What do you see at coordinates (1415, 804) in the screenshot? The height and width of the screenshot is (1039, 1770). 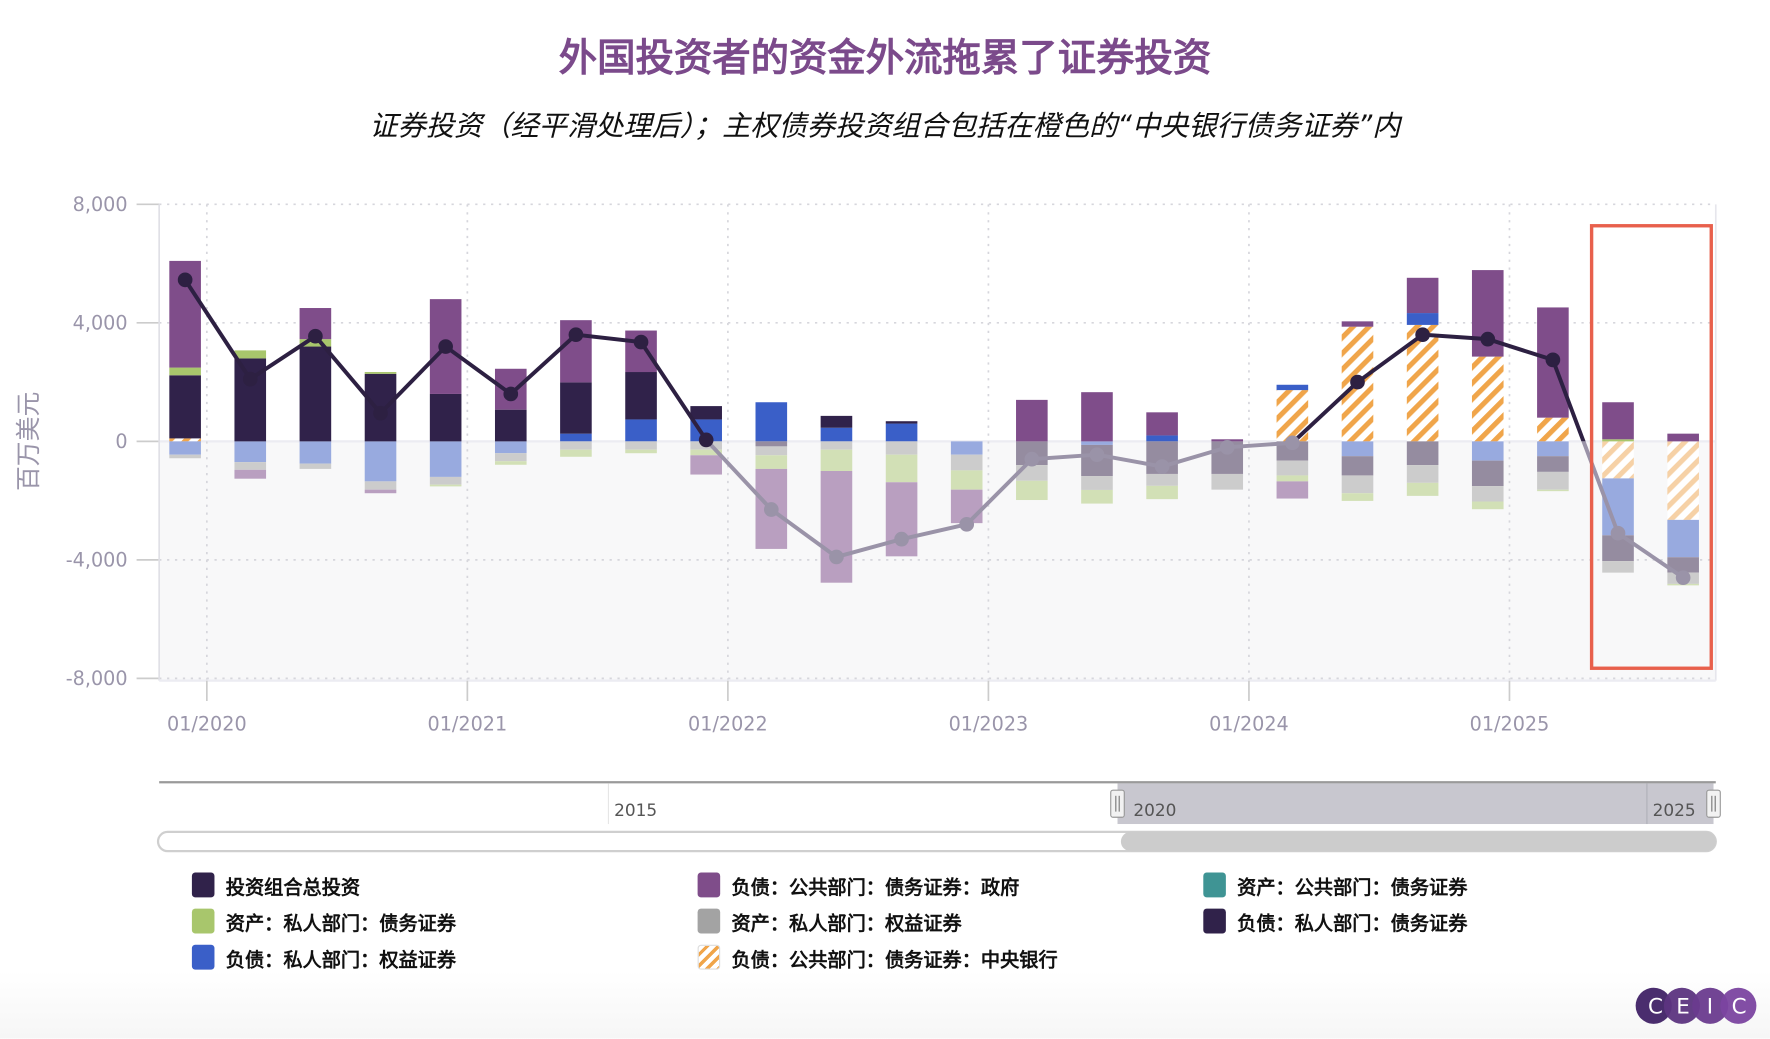 I see `navigator-selection` at bounding box center [1415, 804].